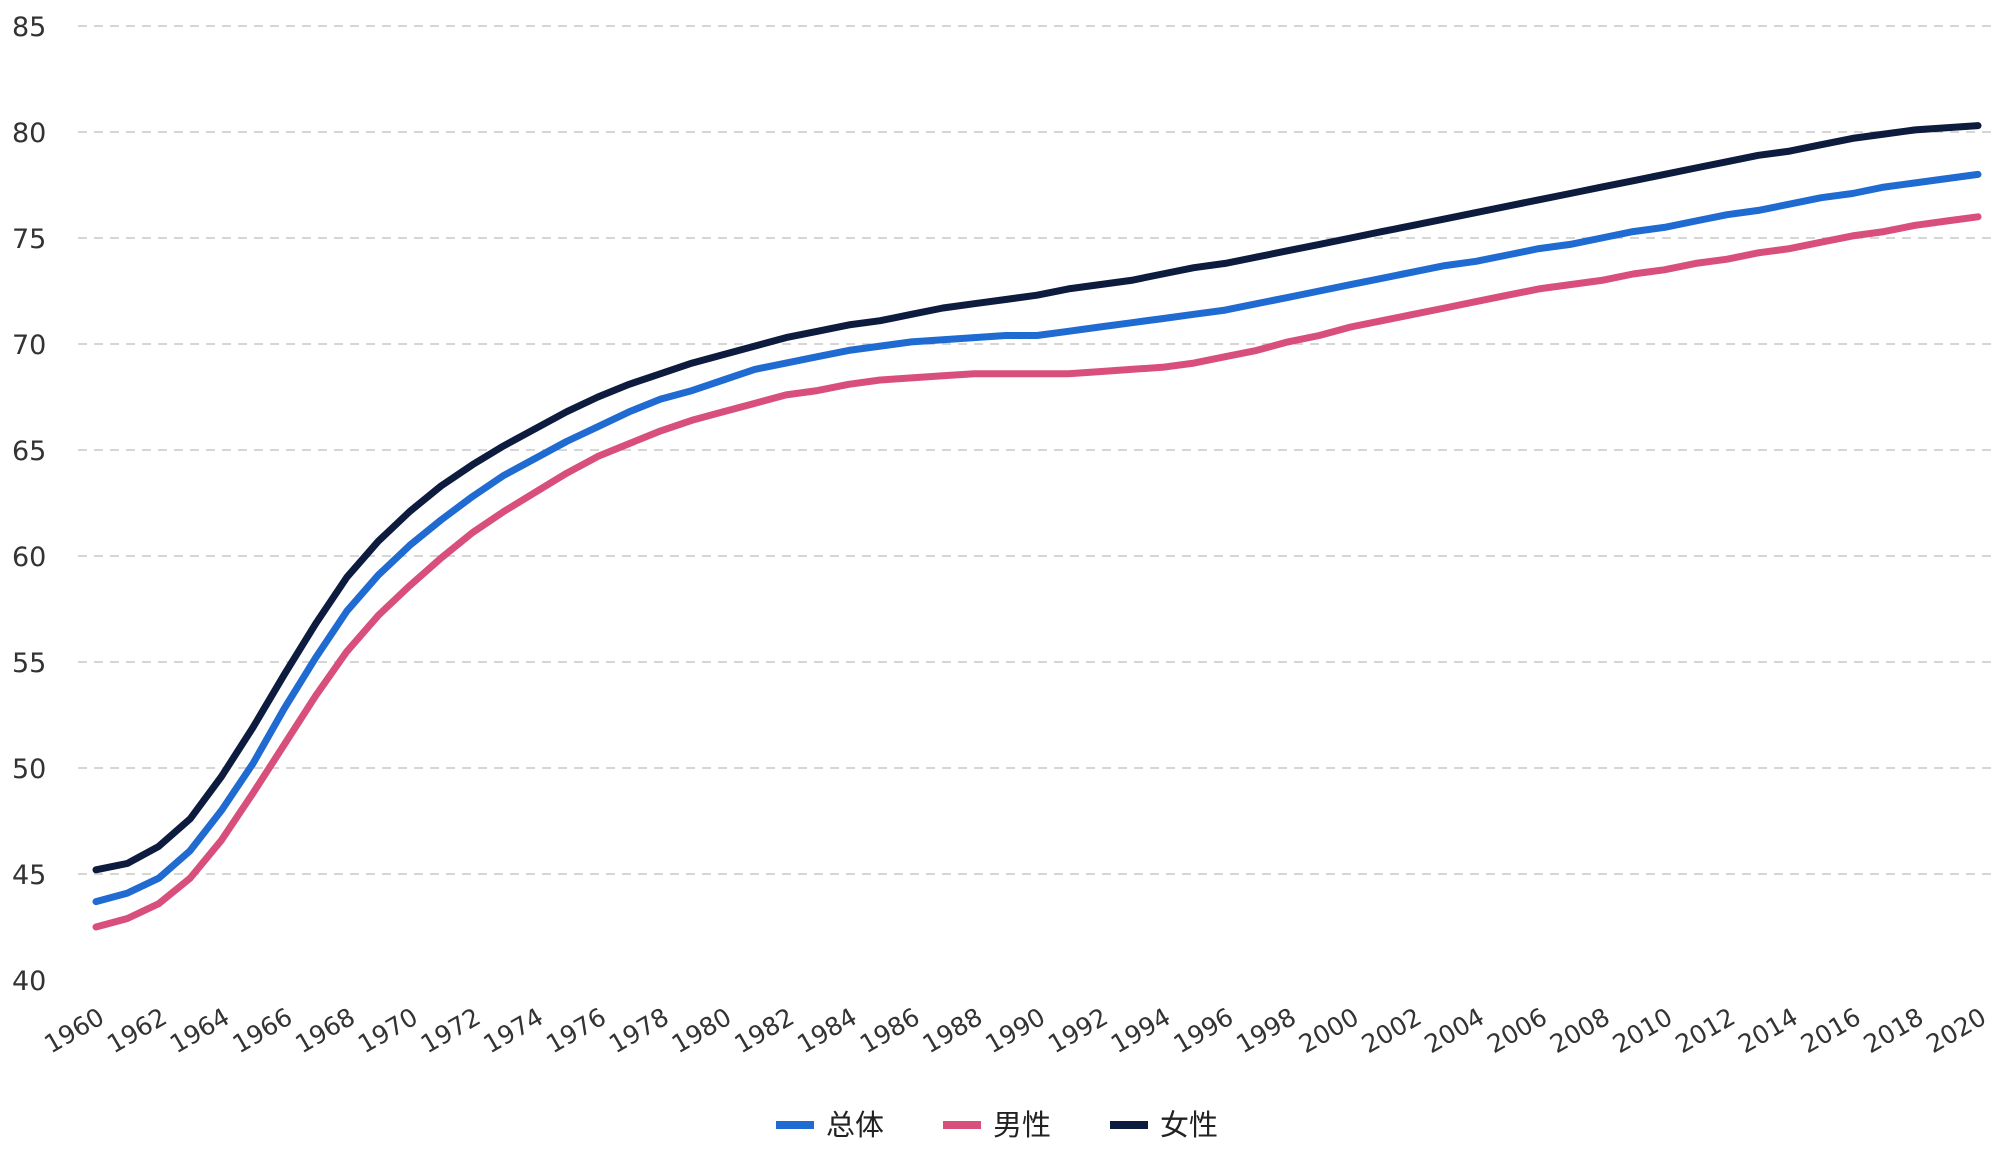 This screenshot has width=2004, height=1150. Describe the element at coordinates (137, 1030) in the screenshot. I see `x-tick-label: 1962` at that location.